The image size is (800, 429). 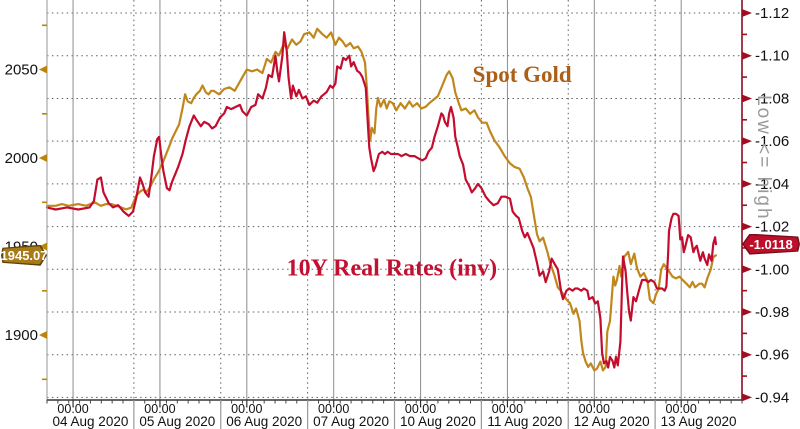 I want to click on gold-badge-fill, so click(x=24, y=255).